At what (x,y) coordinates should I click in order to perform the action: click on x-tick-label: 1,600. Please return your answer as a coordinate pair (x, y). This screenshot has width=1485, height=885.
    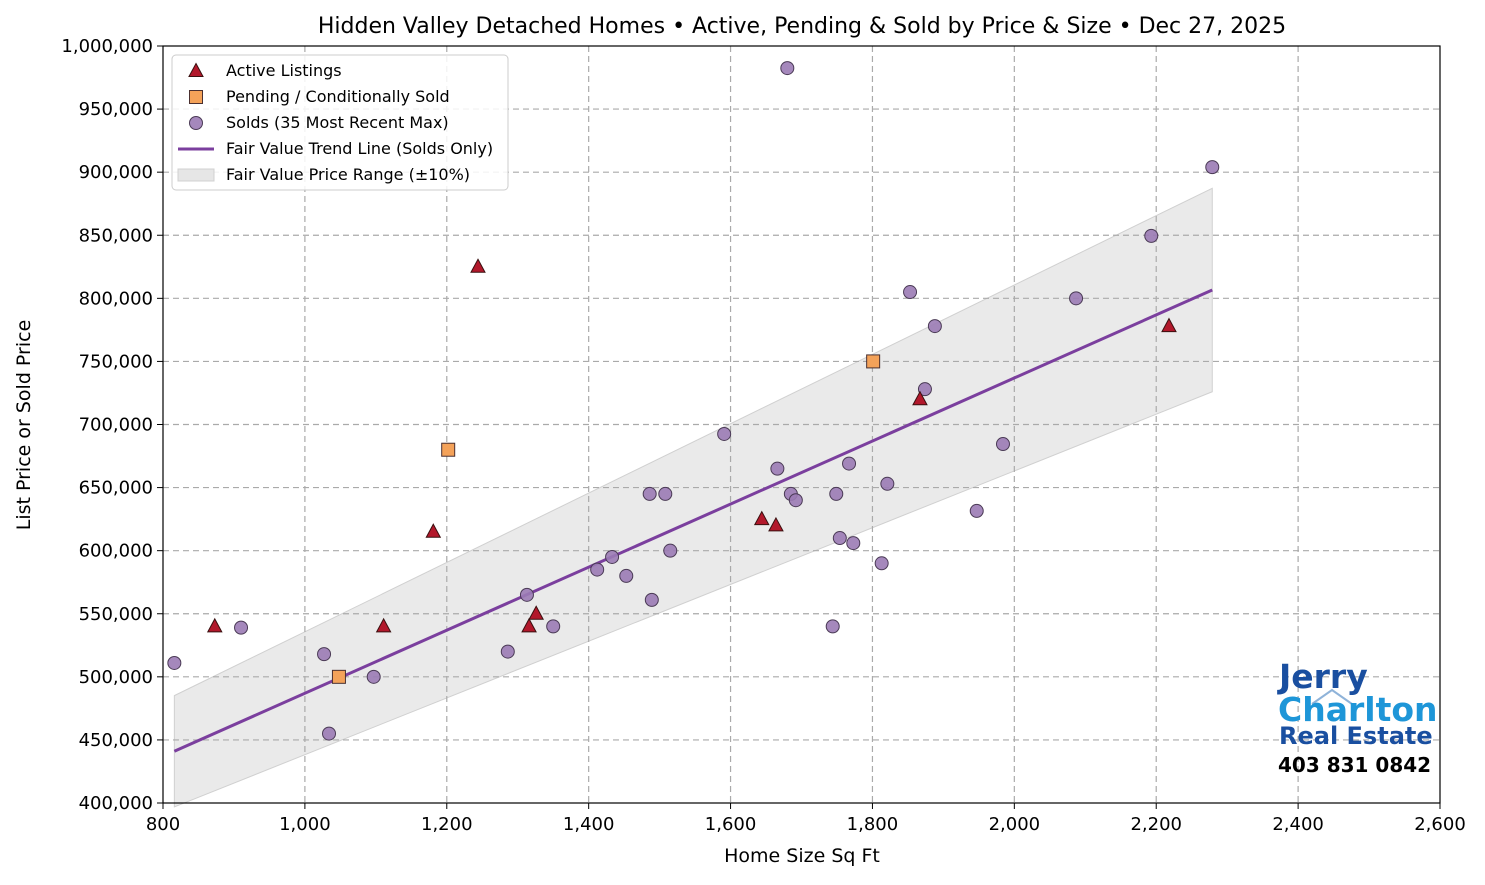
    Looking at the image, I should click on (731, 824).